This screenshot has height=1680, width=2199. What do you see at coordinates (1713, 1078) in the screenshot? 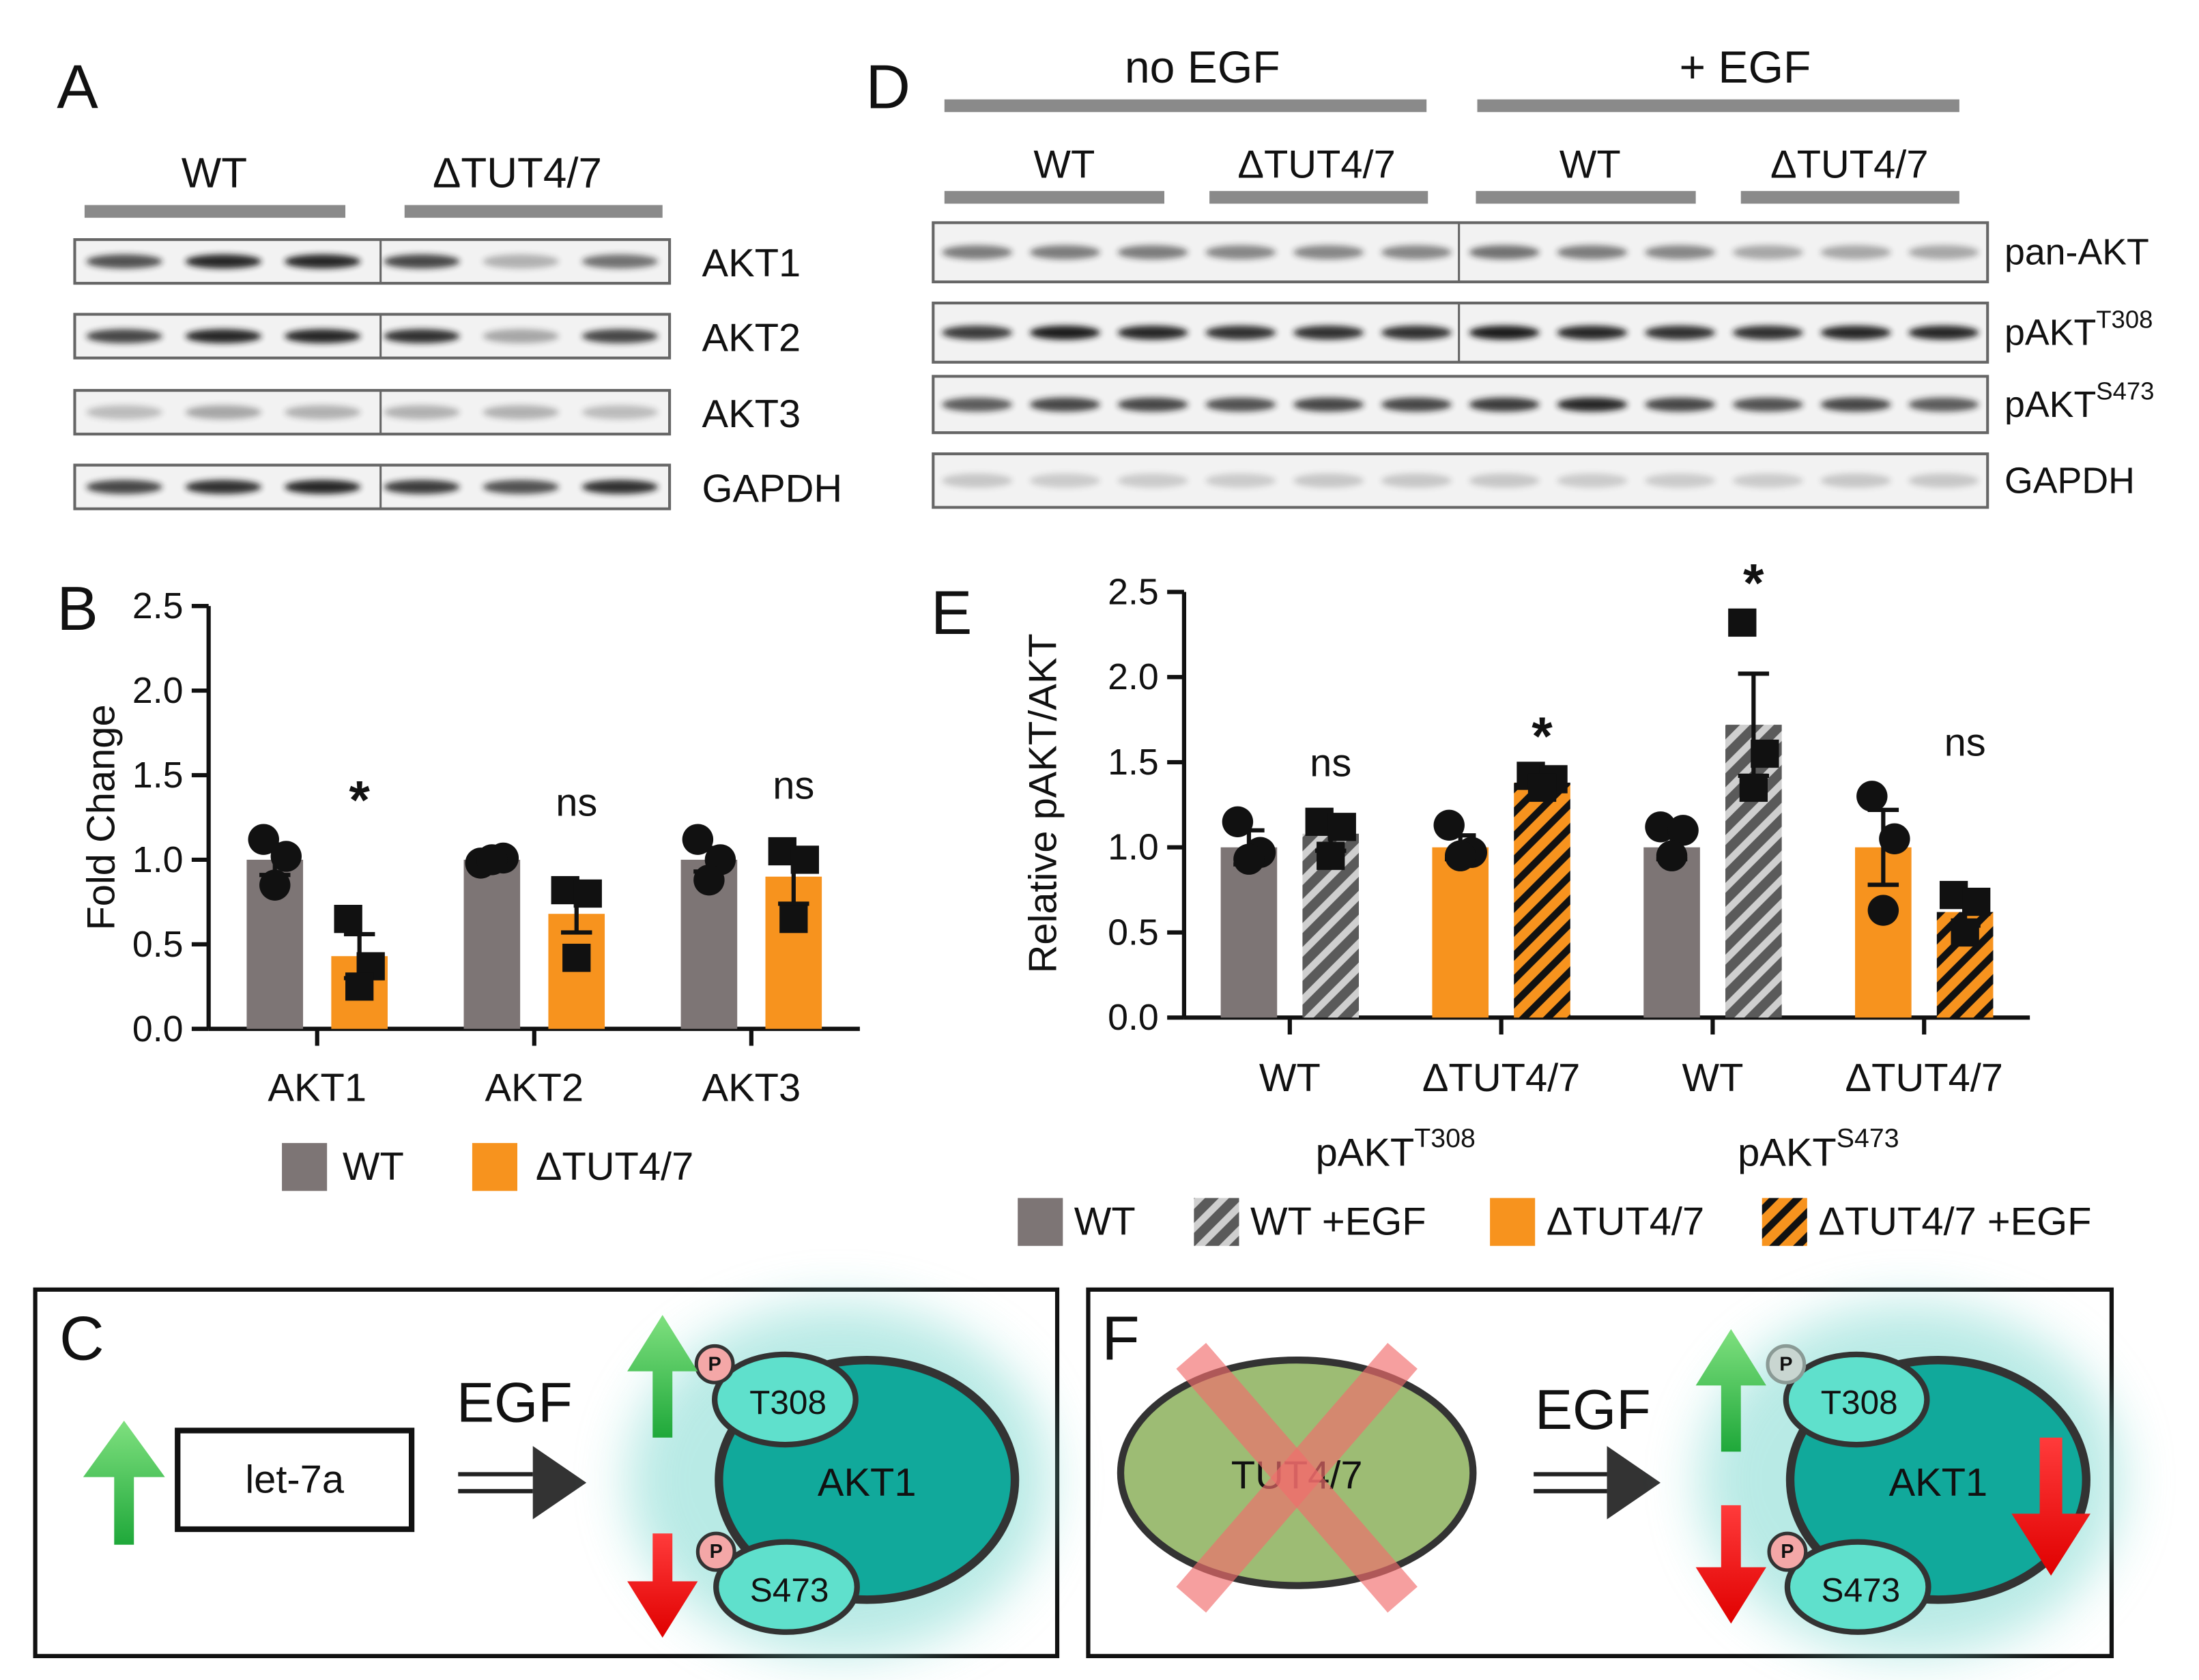
I see `x-tick-label: WT` at bounding box center [1713, 1078].